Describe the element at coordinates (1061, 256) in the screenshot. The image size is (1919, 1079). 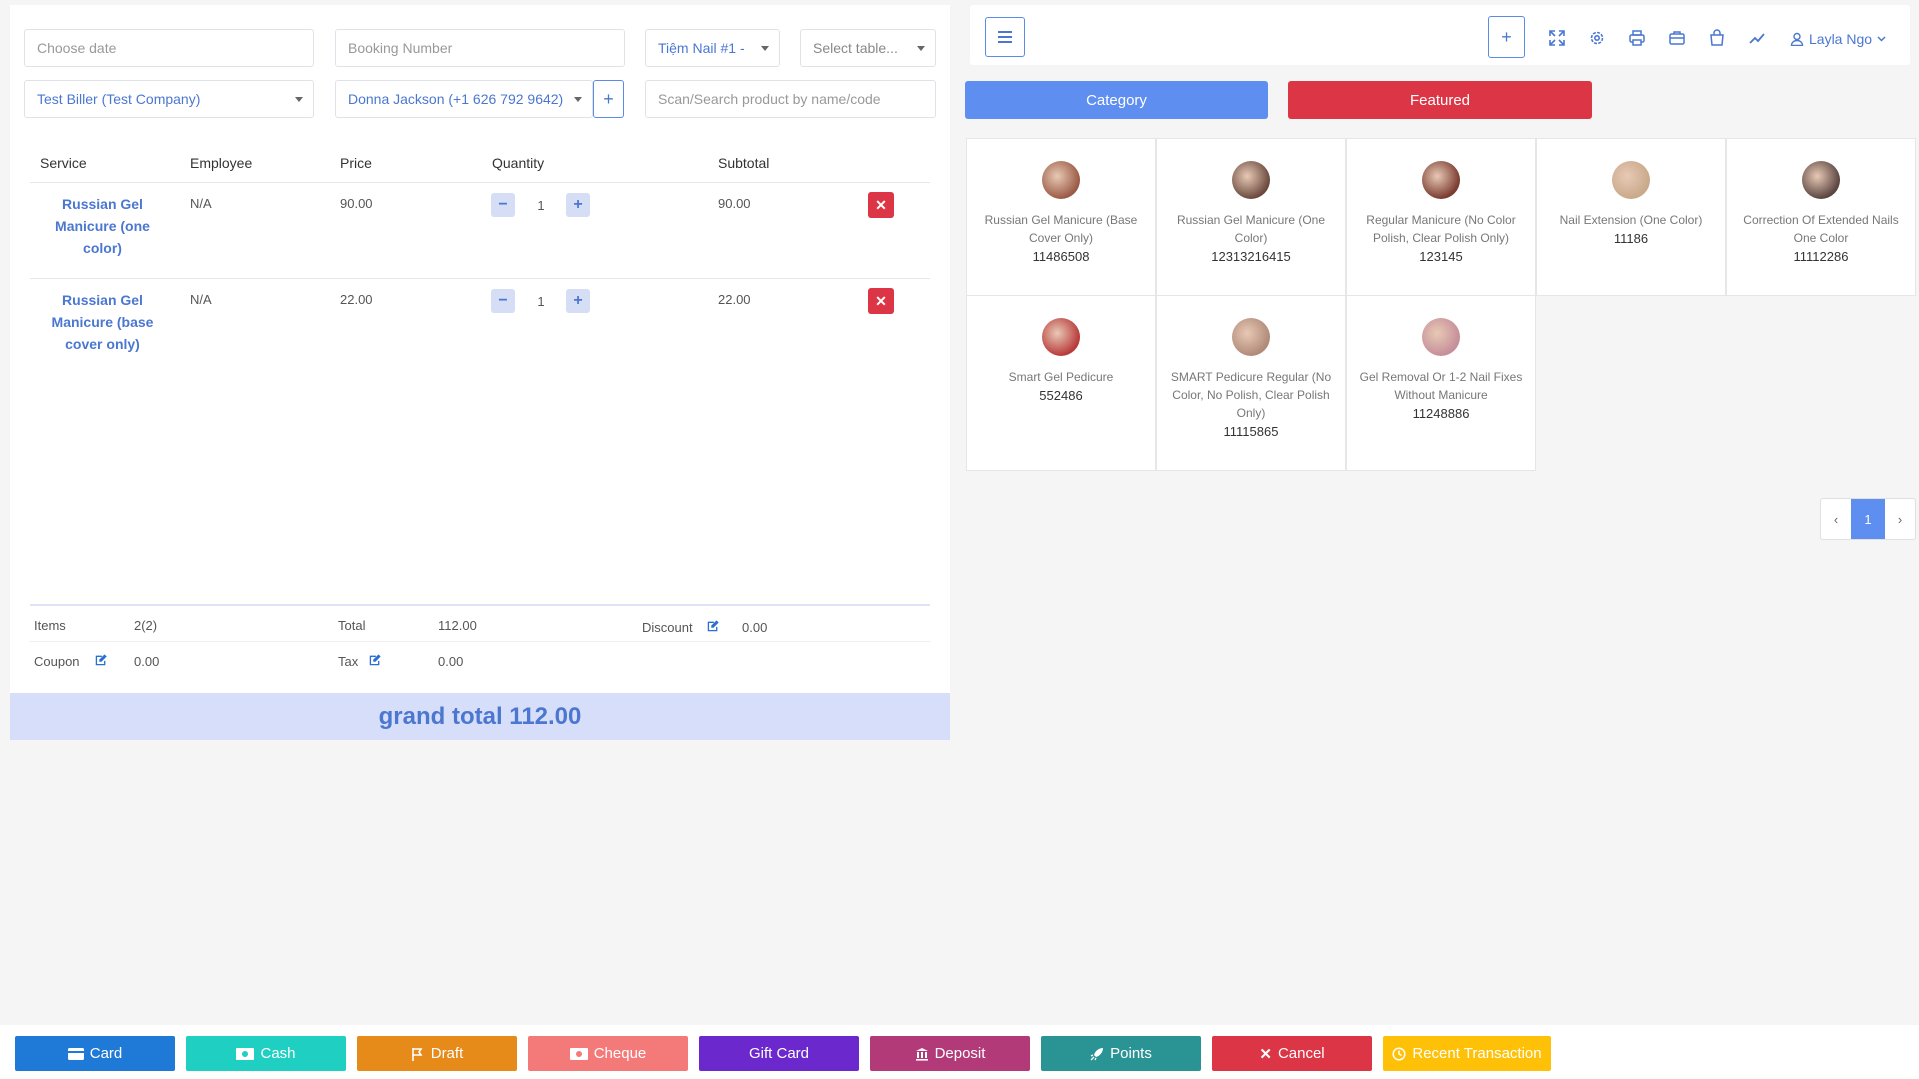
I see `product-code: 11486508` at that location.